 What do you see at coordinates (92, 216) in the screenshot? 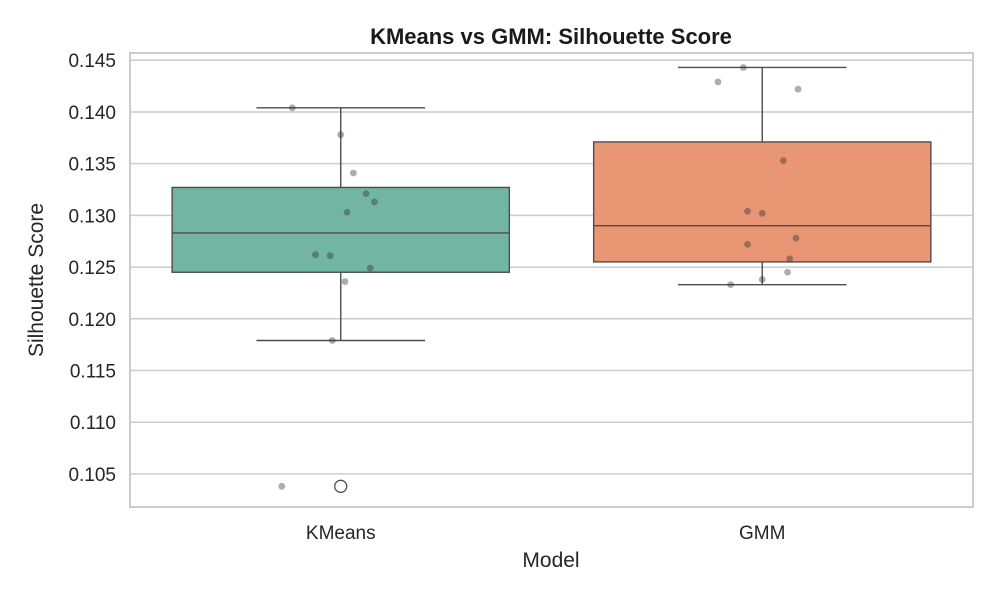
I see `y-tick-label: 0.130` at bounding box center [92, 216].